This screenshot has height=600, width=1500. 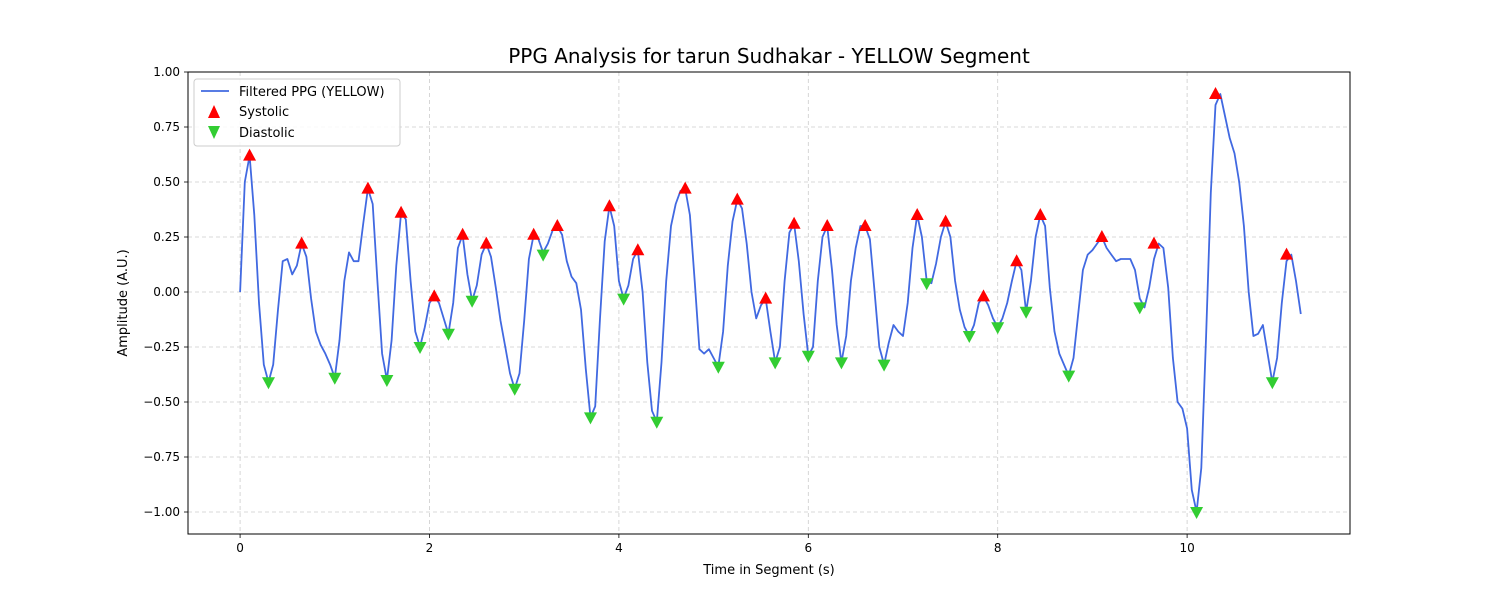 I want to click on y-tick-label: 0.00, so click(x=166, y=292).